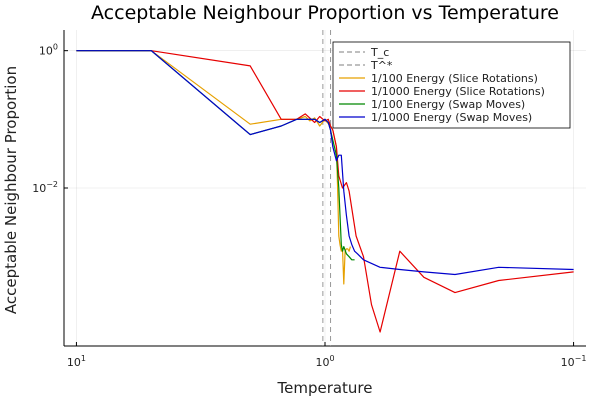 Image resolution: width=600 pixels, height=400 pixels. What do you see at coordinates (451, 117) in the screenshot?
I see `legend-label: 1/1000 Energy (Swap Moves)` at bounding box center [451, 117].